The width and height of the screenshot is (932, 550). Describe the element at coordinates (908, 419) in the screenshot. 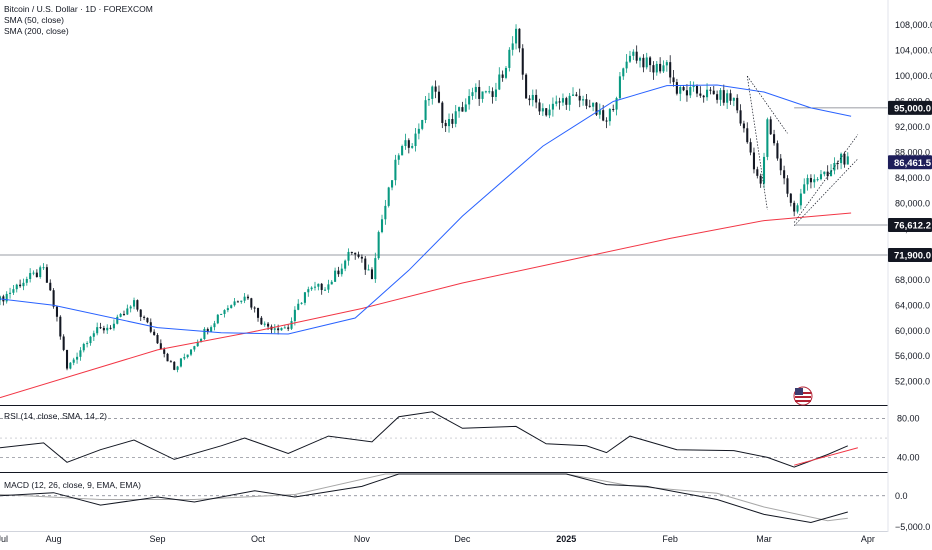

I see `rsi-tick-label: 80.00` at that location.